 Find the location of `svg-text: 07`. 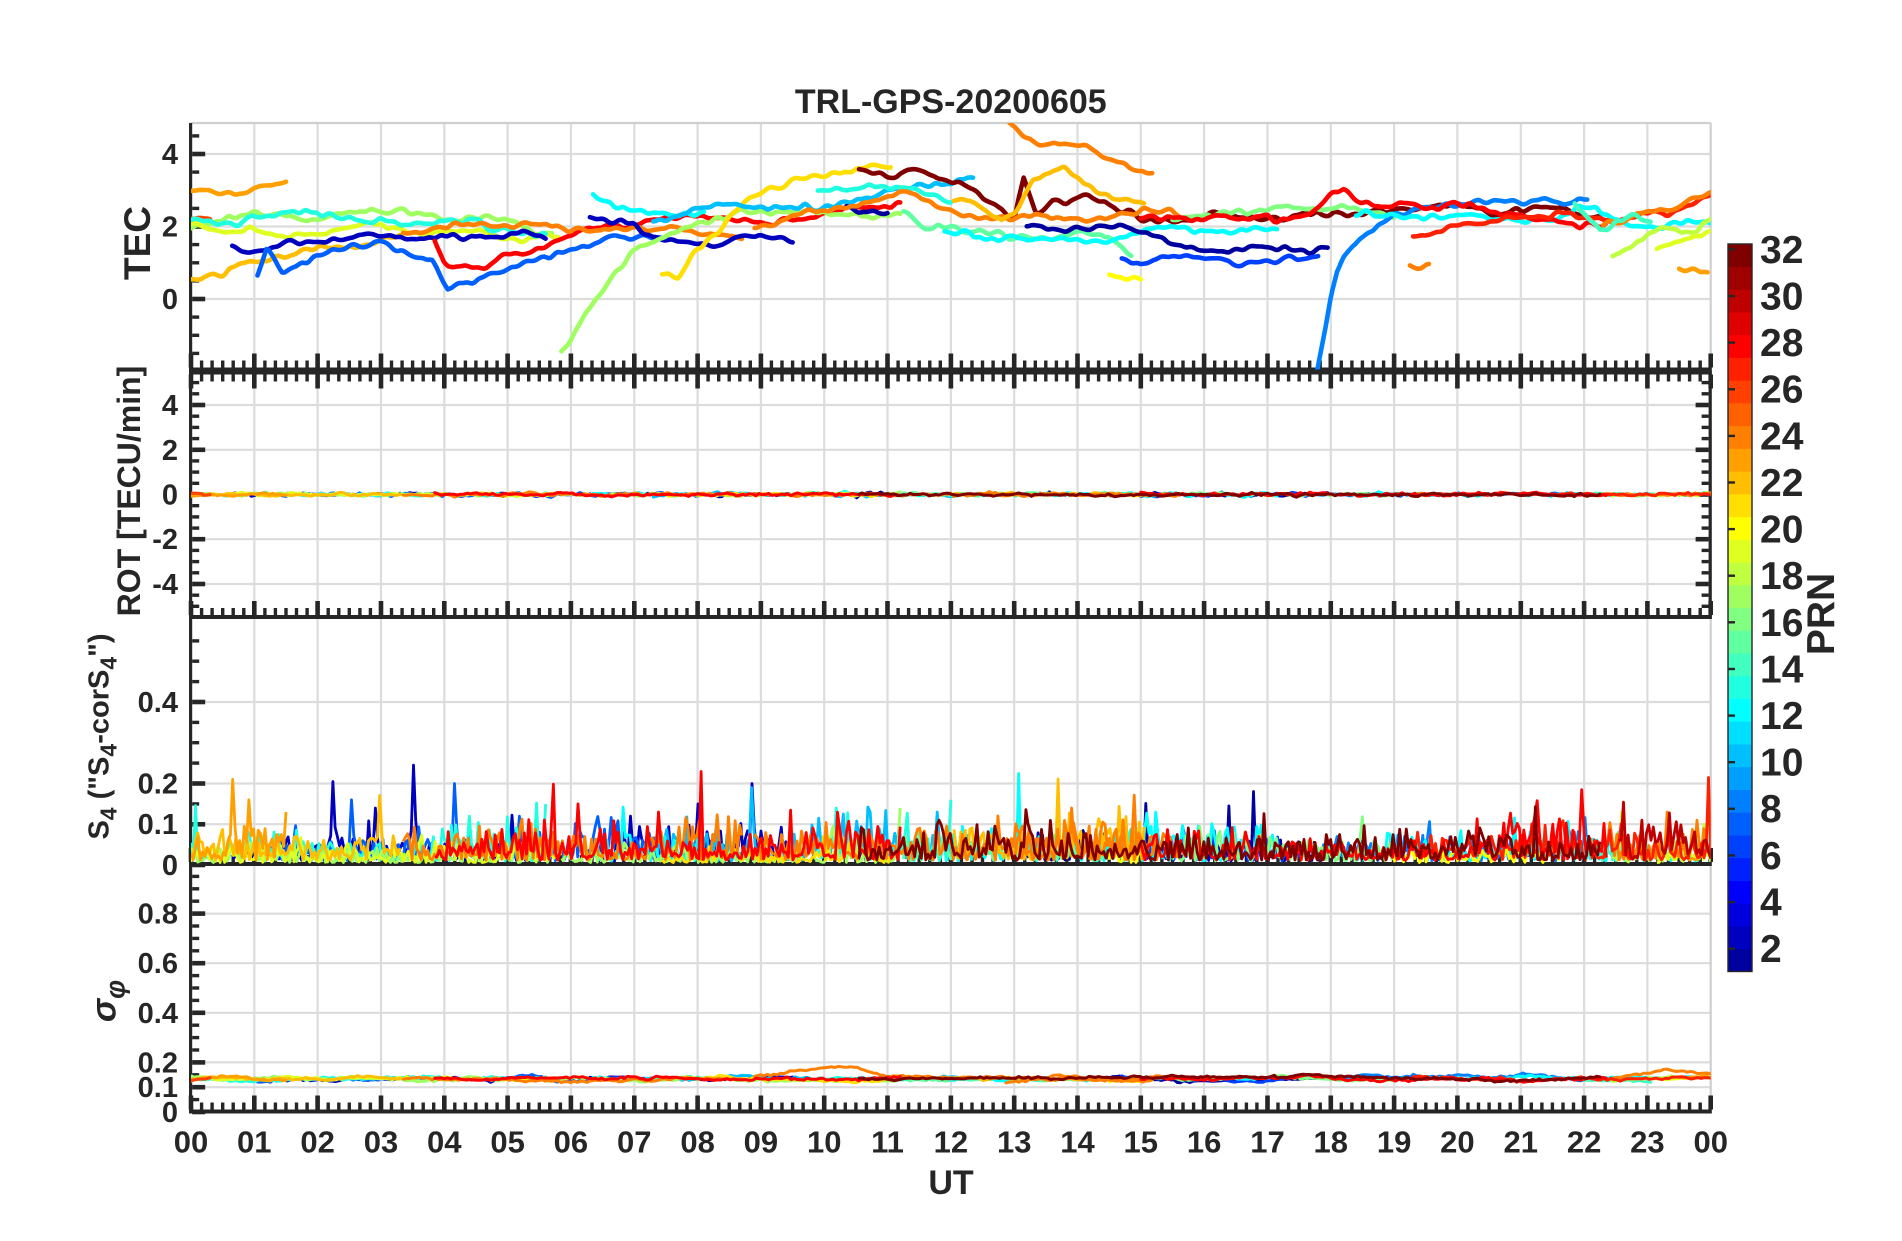

svg-text: 07 is located at coordinates (634, 1142).